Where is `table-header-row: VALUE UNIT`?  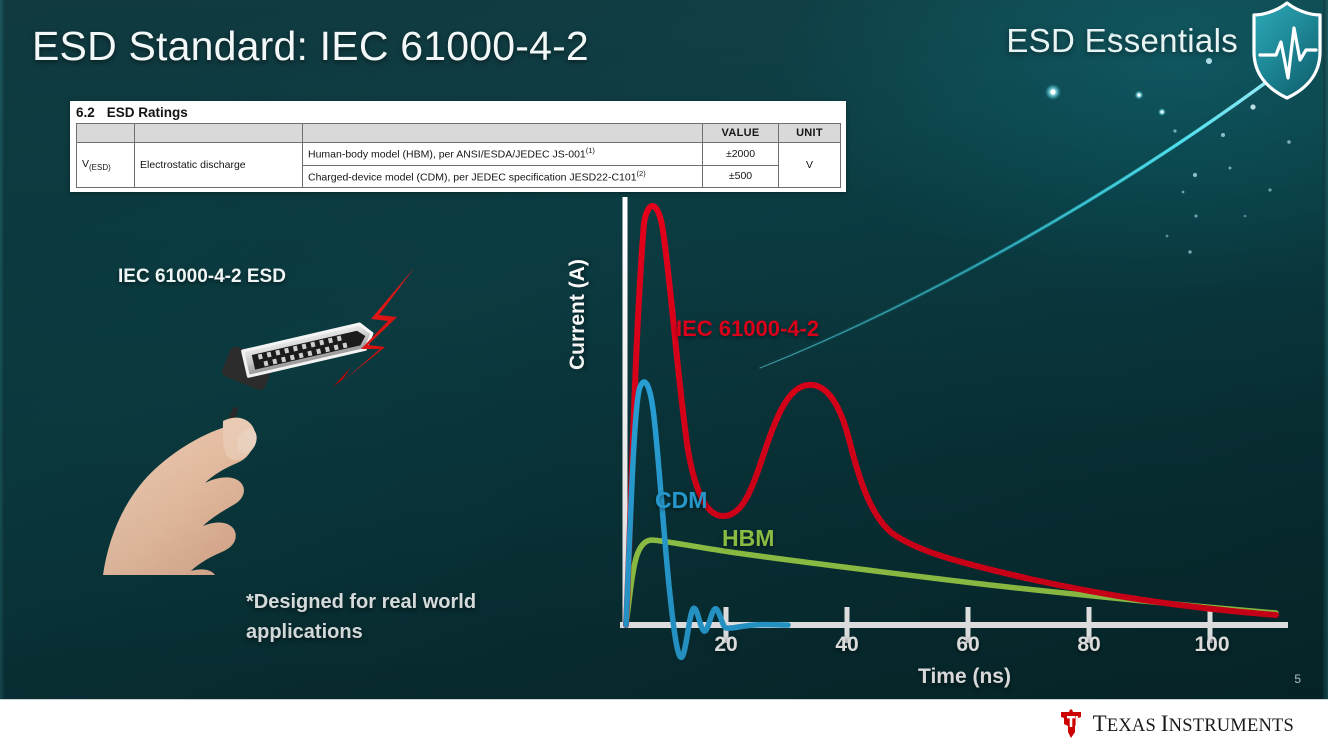 table-header-row: VALUE UNIT is located at coordinates (458, 133).